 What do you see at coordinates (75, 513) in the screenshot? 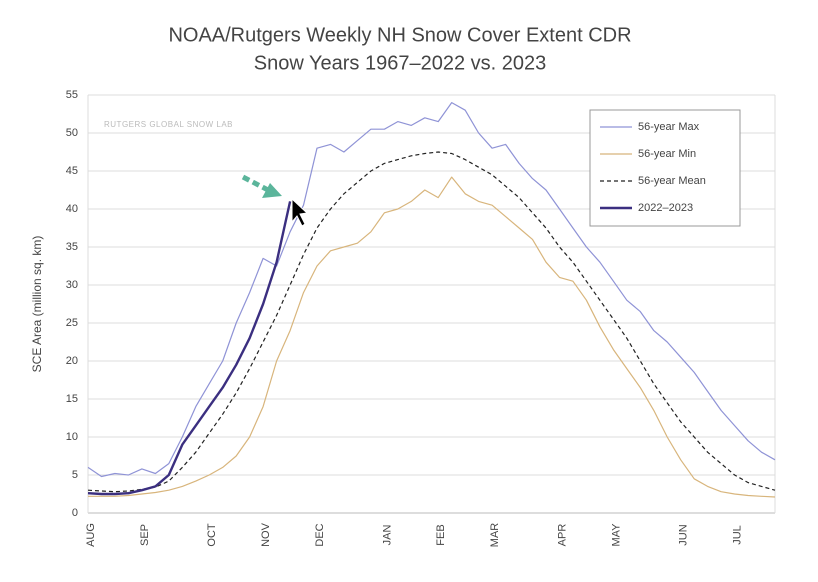
I see `y-tick-label: 0` at bounding box center [75, 513].